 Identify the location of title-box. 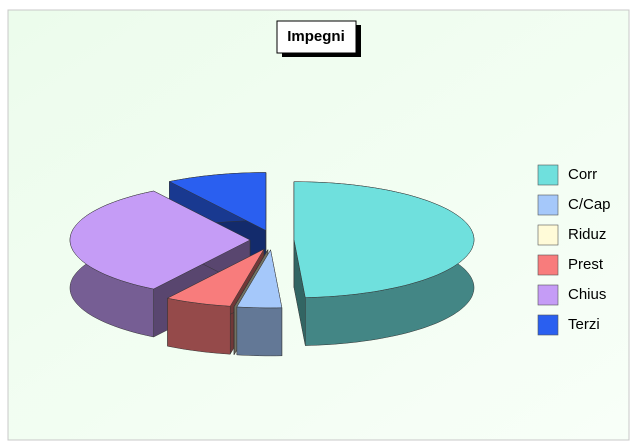
(316, 37).